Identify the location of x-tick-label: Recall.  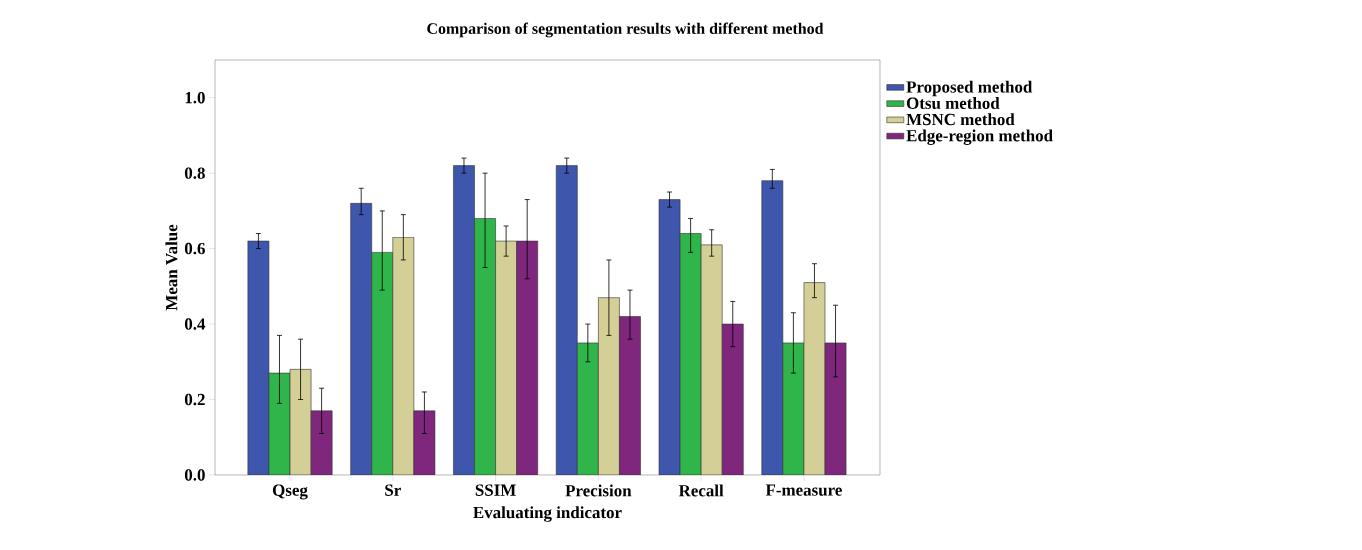
(701, 490).